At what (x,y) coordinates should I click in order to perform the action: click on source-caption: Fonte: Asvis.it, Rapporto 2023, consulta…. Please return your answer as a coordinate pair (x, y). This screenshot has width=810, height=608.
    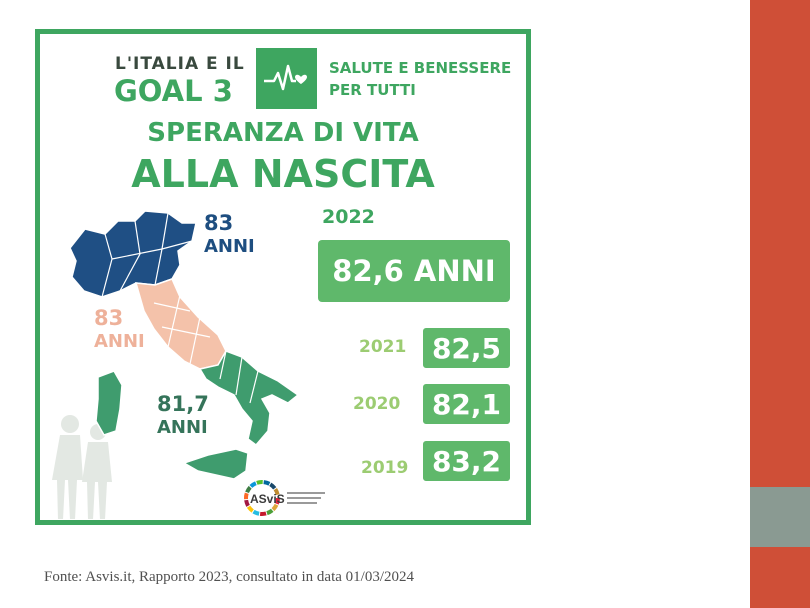
    Looking at the image, I should click on (229, 577).